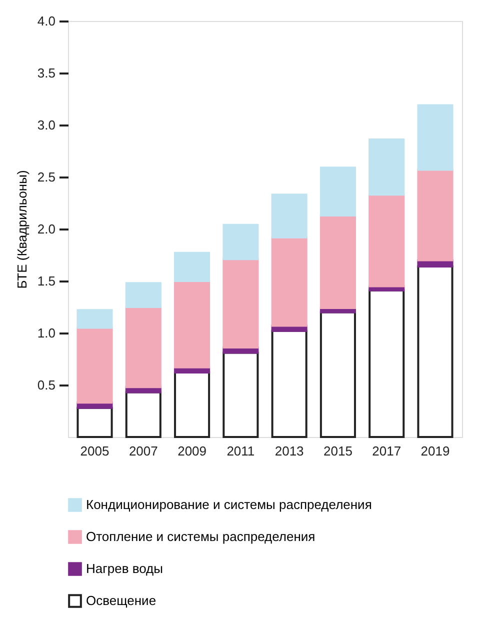 The width and height of the screenshot is (477, 626). Describe the element at coordinates (121, 600) in the screenshot. I see `legend-label: Освещение` at that location.